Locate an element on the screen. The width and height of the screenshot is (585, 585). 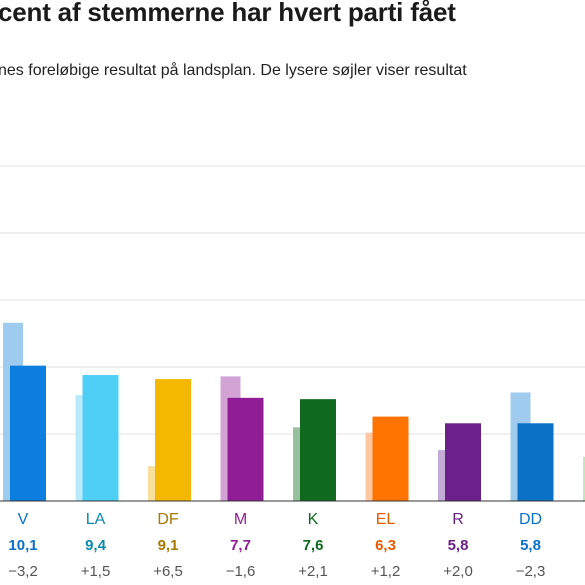
change-label: −1,6 is located at coordinates (241, 571).